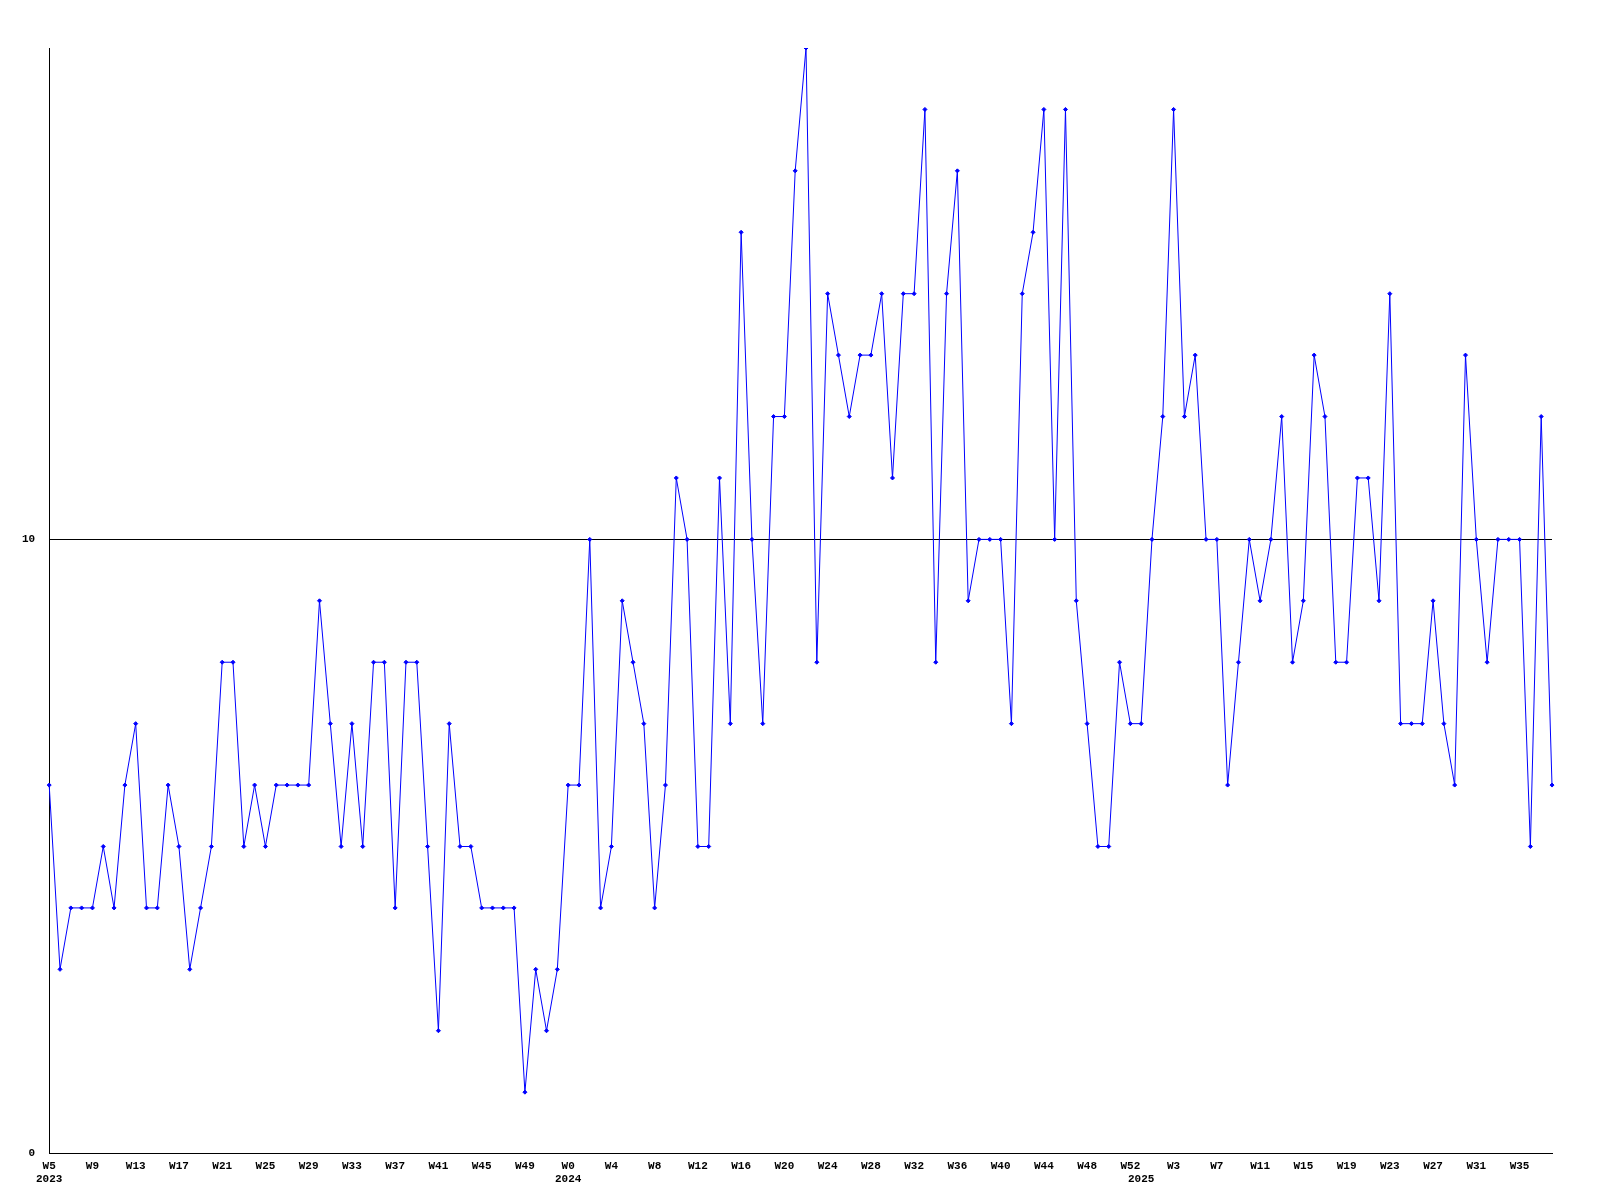 This screenshot has width=1600, height=1200. I want to click on x-tick-label: W28, so click(871, 1165).